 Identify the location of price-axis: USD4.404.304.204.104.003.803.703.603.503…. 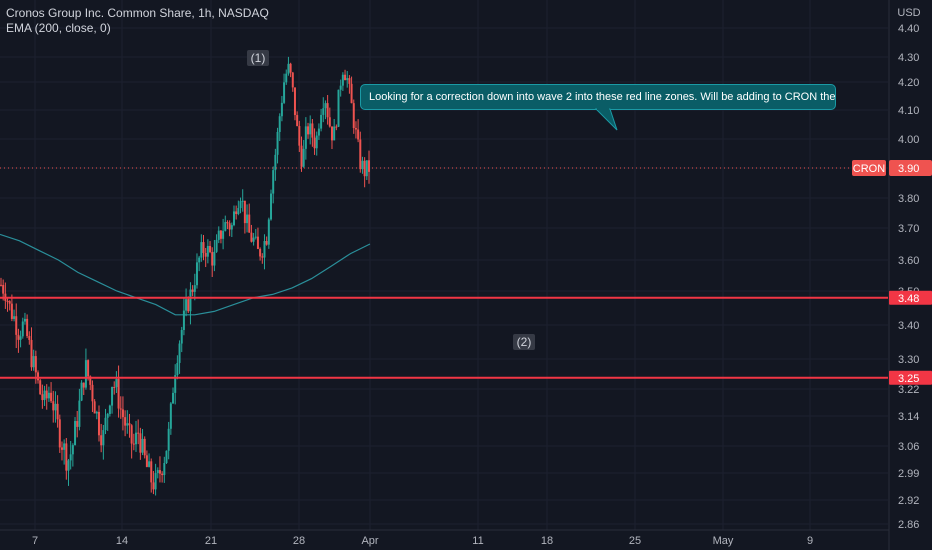
(910, 275).